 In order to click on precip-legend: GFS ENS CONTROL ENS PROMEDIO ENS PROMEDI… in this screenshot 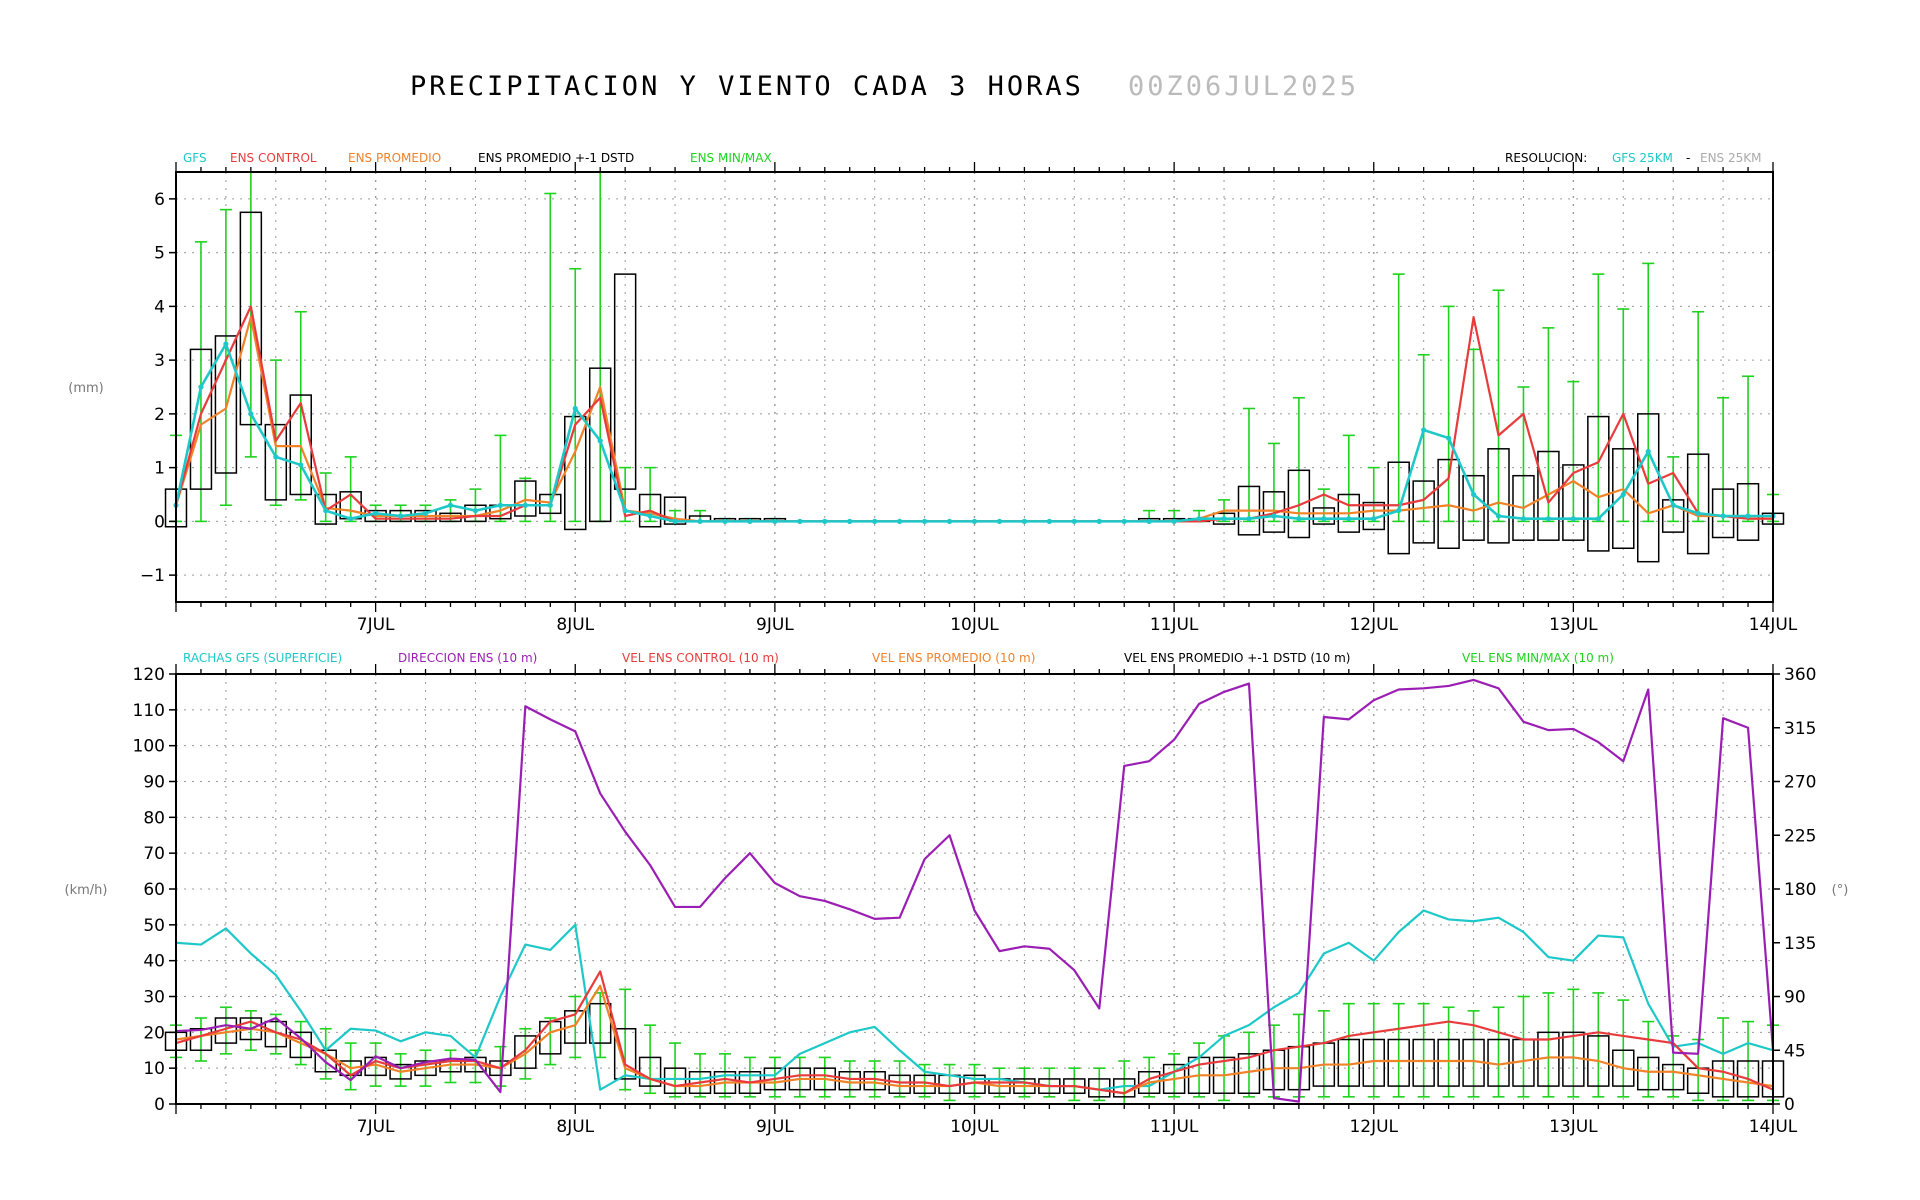, I will do `click(477, 158)`.